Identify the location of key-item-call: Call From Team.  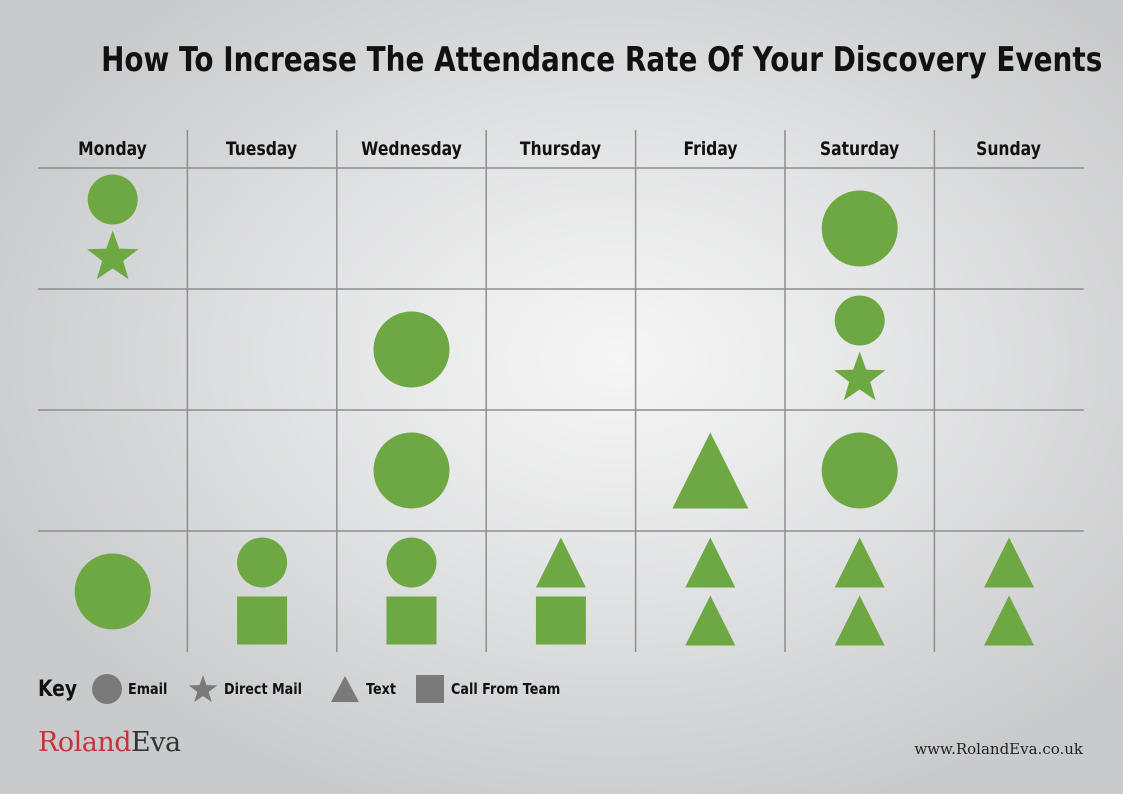
(497, 689).